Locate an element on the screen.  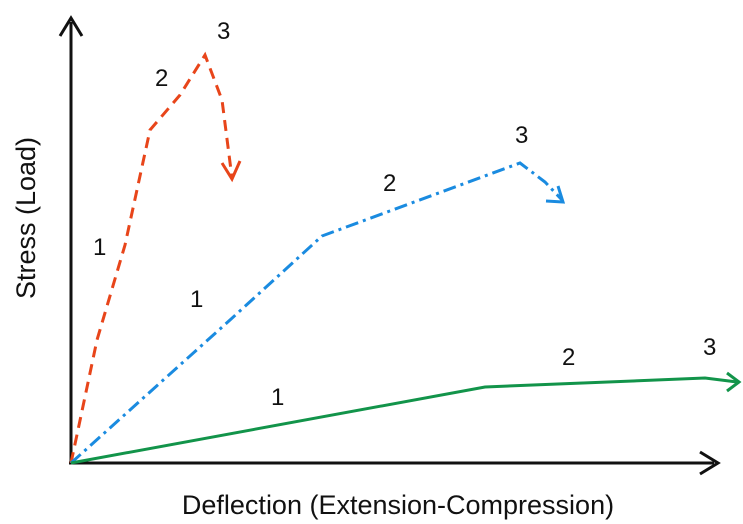
curve-blue-arrowhead is located at coordinates (555, 194).